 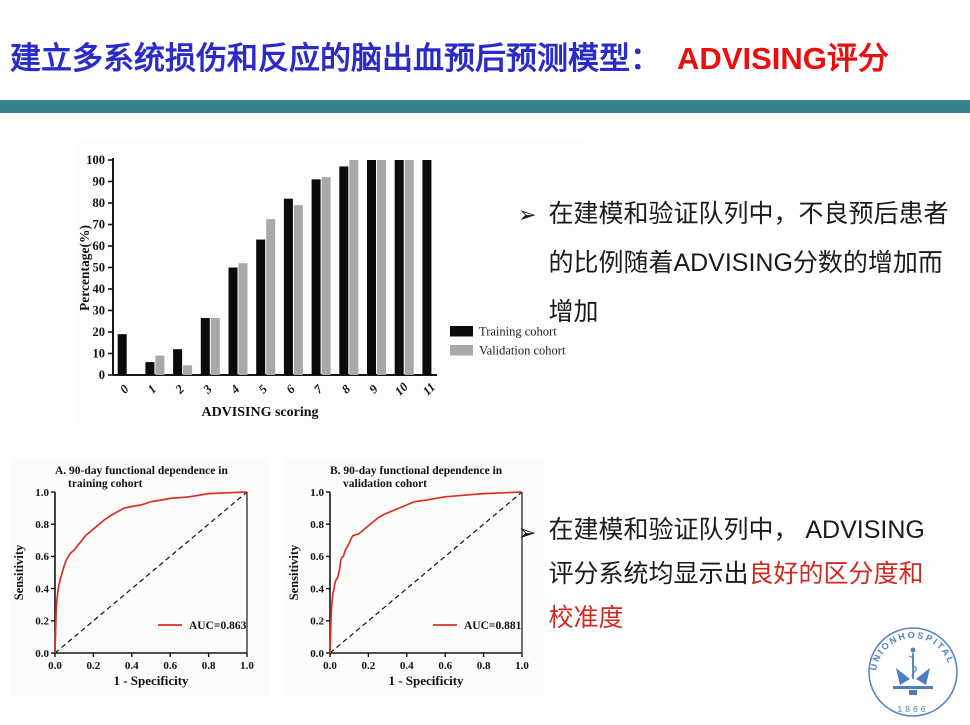 I want to click on bullet-1-line-2: 的比例随着ADVISING分数的增加而, so click(x=745, y=263).